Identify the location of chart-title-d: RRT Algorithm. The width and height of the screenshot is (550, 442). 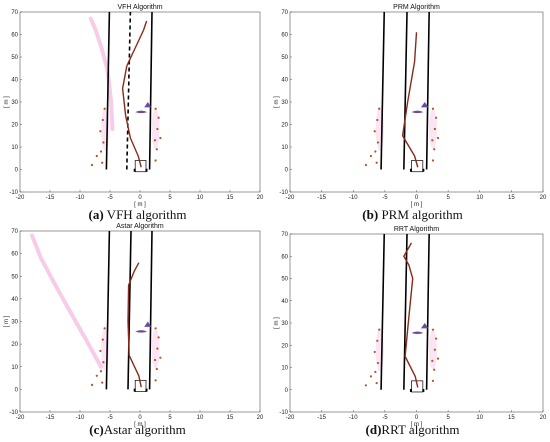
(416, 229).